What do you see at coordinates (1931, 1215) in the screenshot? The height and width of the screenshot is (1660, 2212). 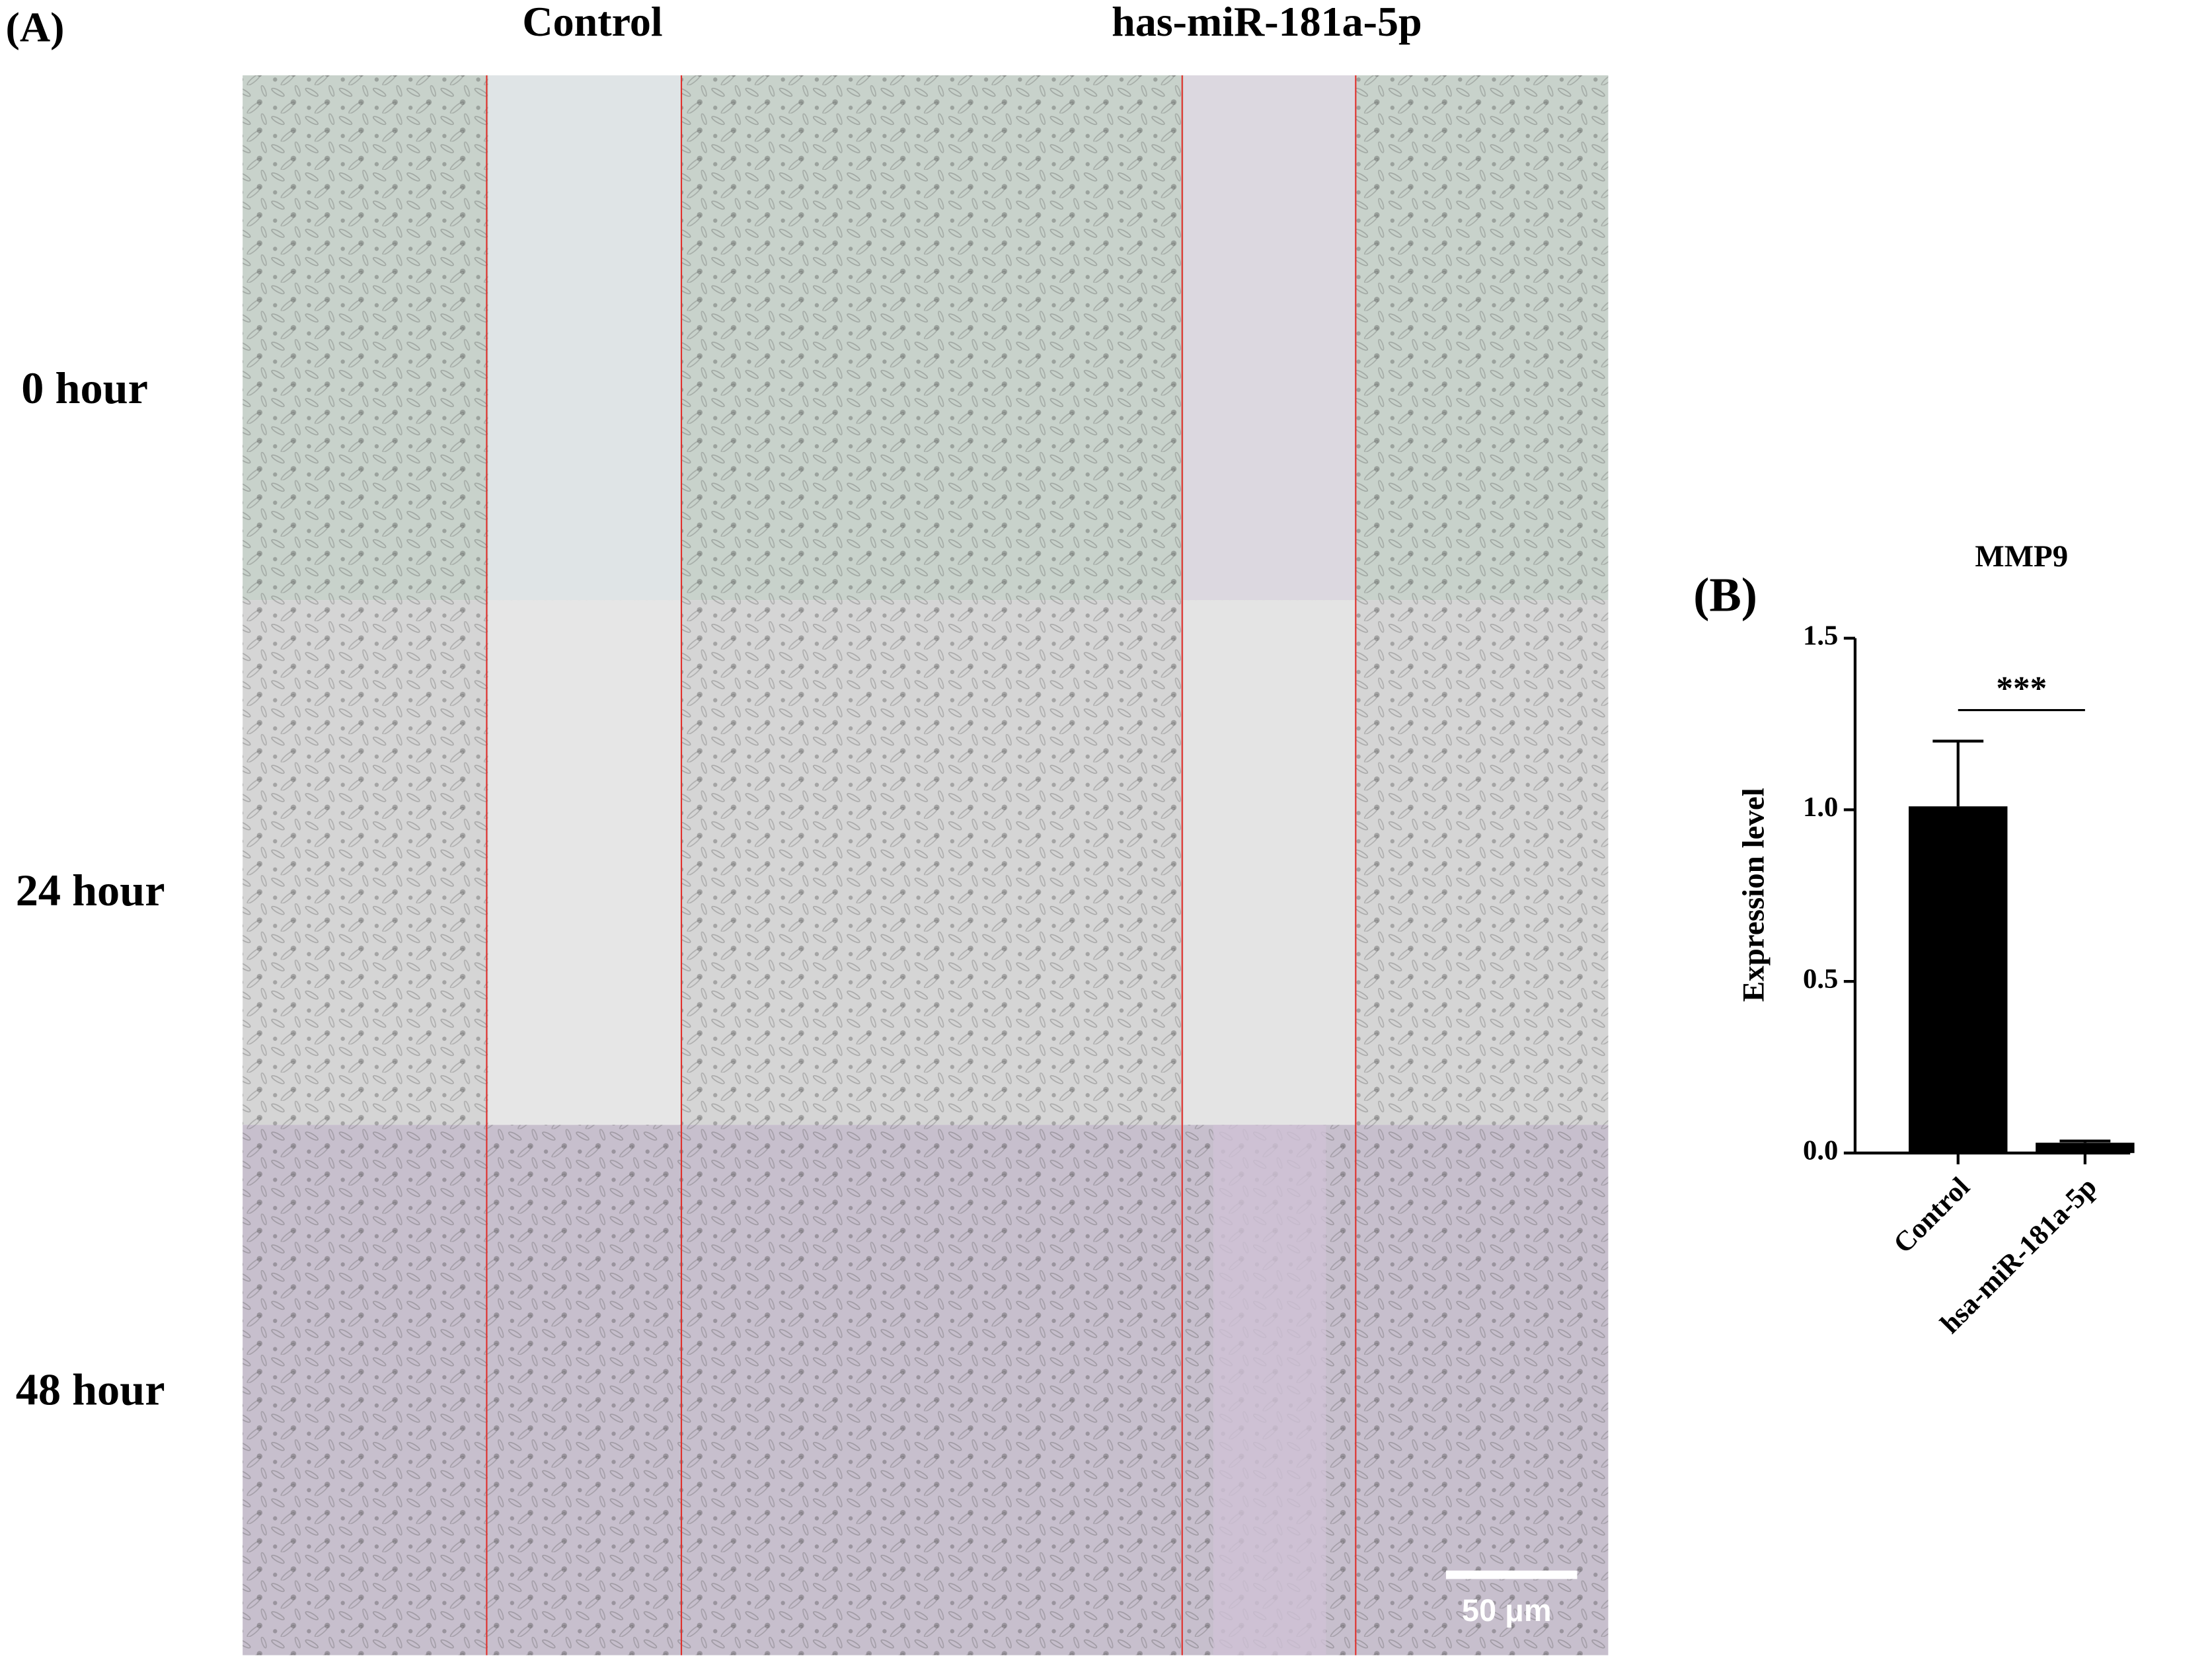 I see `x-tick-label: Control` at bounding box center [1931, 1215].